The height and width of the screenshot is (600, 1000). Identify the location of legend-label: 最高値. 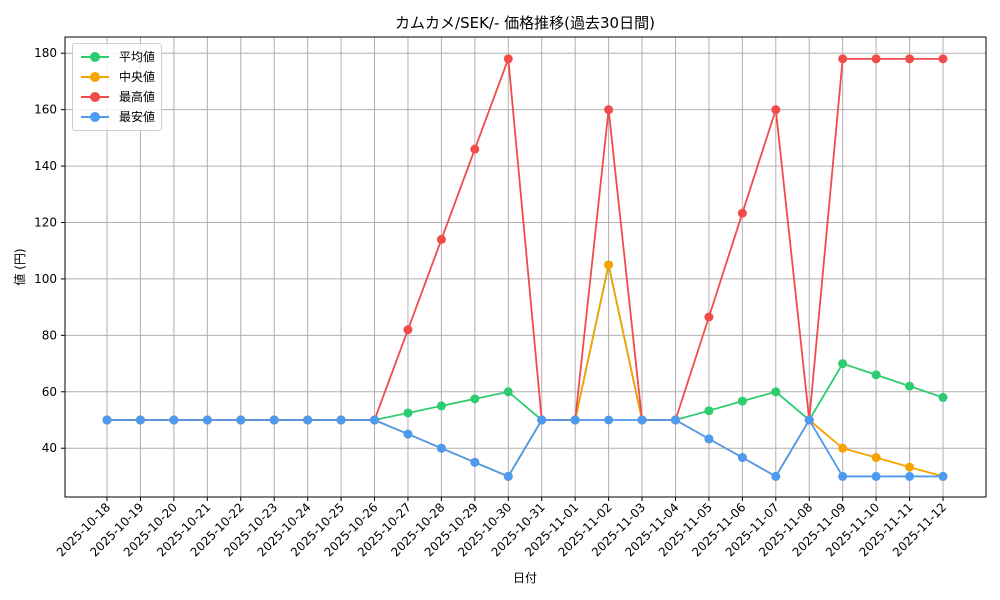
(137, 97).